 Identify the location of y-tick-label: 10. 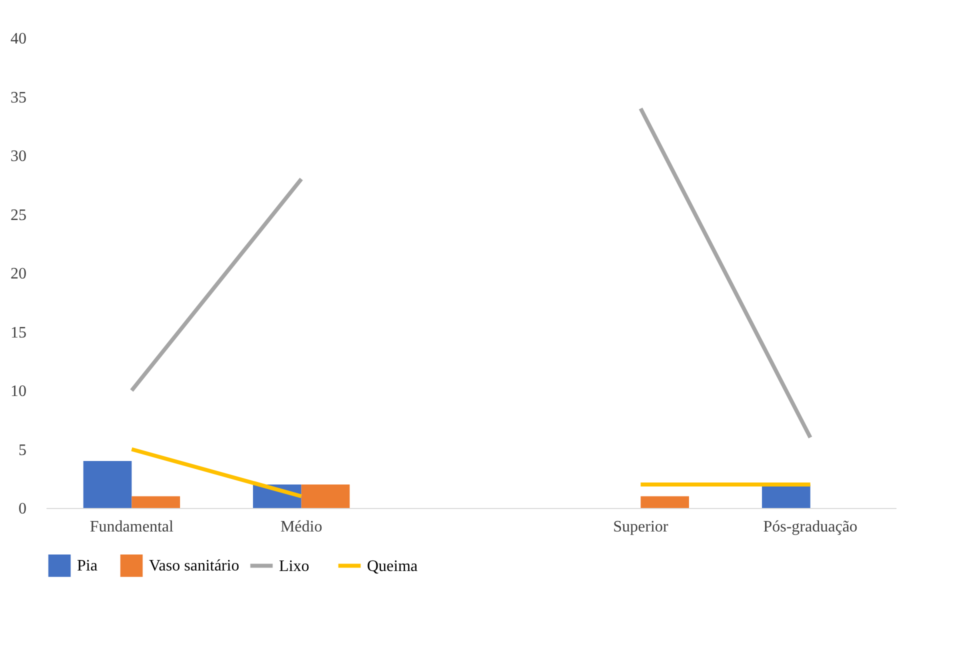
(18, 391).